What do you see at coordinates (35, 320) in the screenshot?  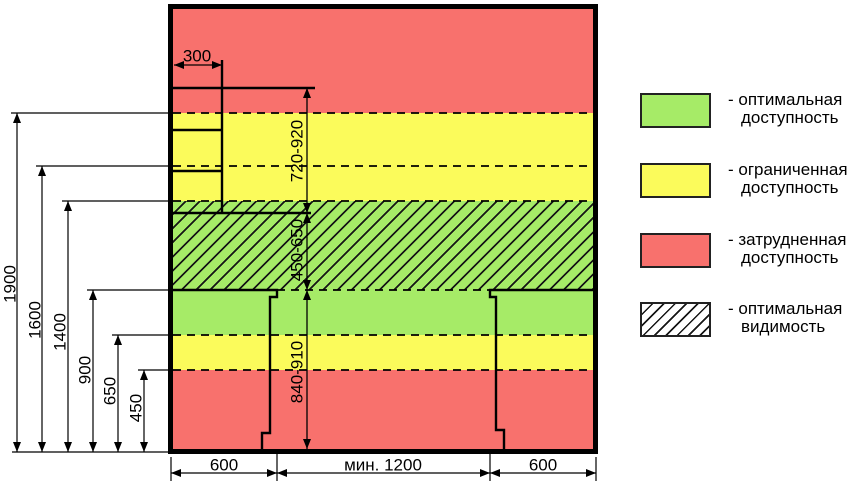 I see `dim-label-1600: 1600` at bounding box center [35, 320].